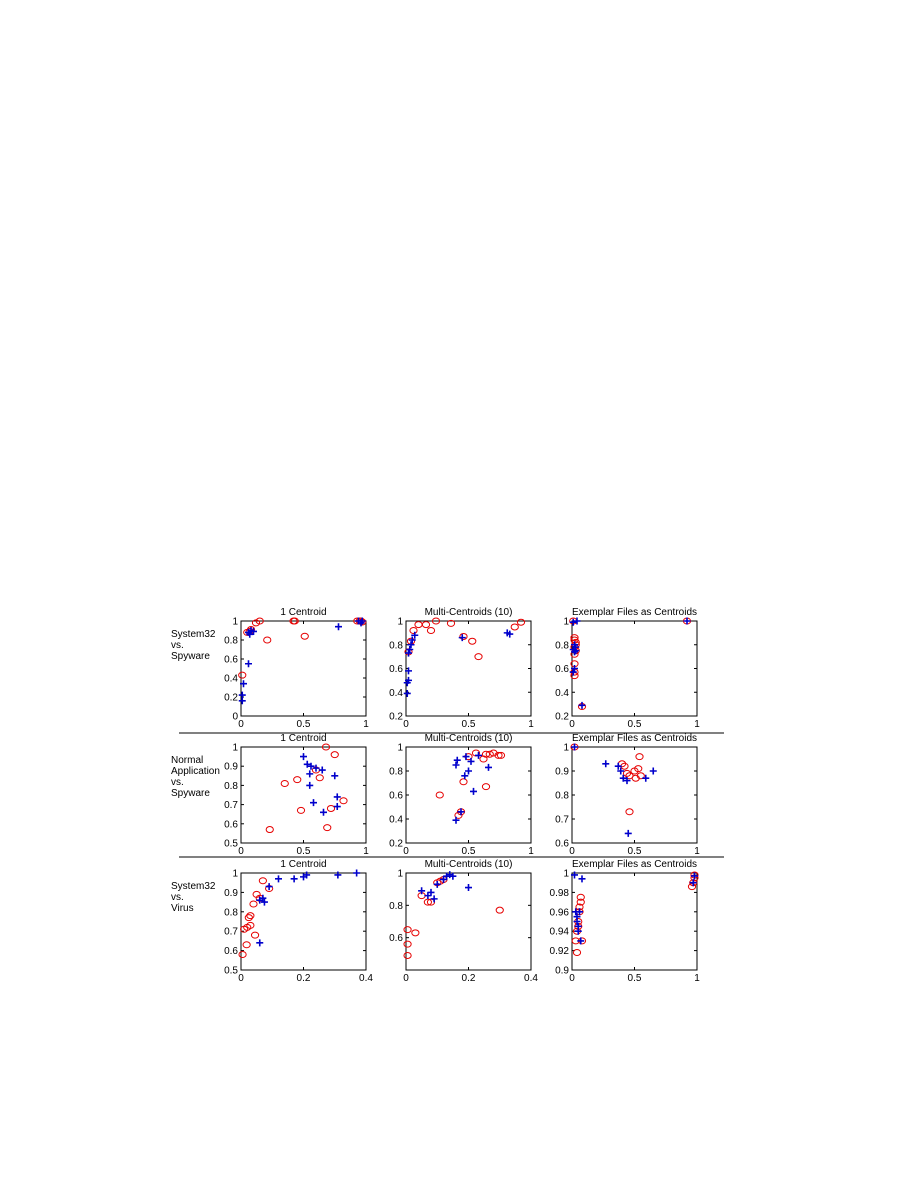  I want to click on row-label-line: Virus, so click(182, 908).